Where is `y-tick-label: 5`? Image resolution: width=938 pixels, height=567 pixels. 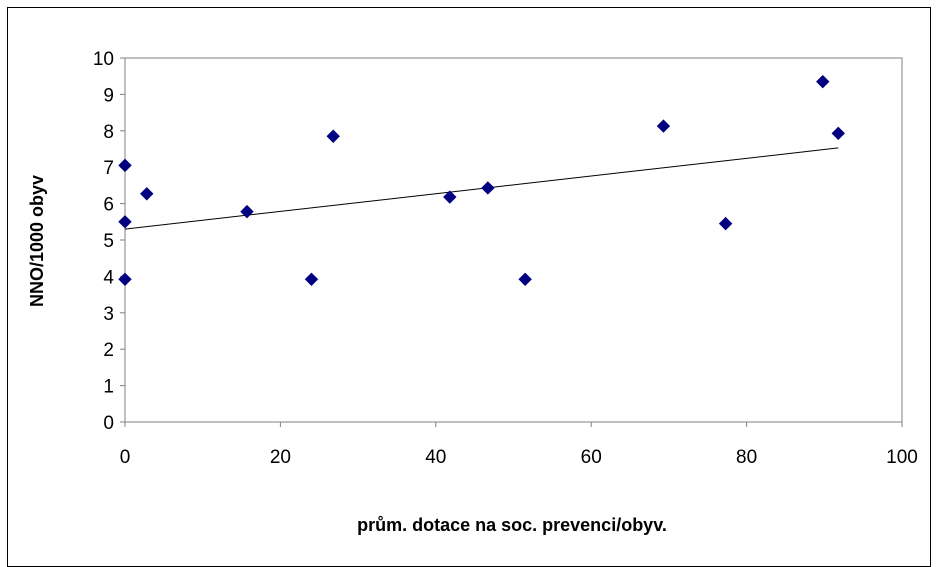
y-tick-label: 5 is located at coordinates (108, 241).